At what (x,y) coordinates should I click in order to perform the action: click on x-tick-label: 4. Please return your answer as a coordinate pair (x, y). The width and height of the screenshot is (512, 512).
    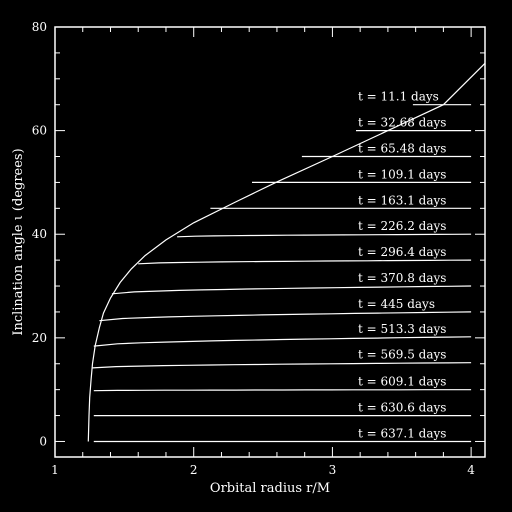
    Looking at the image, I should click on (471, 470).